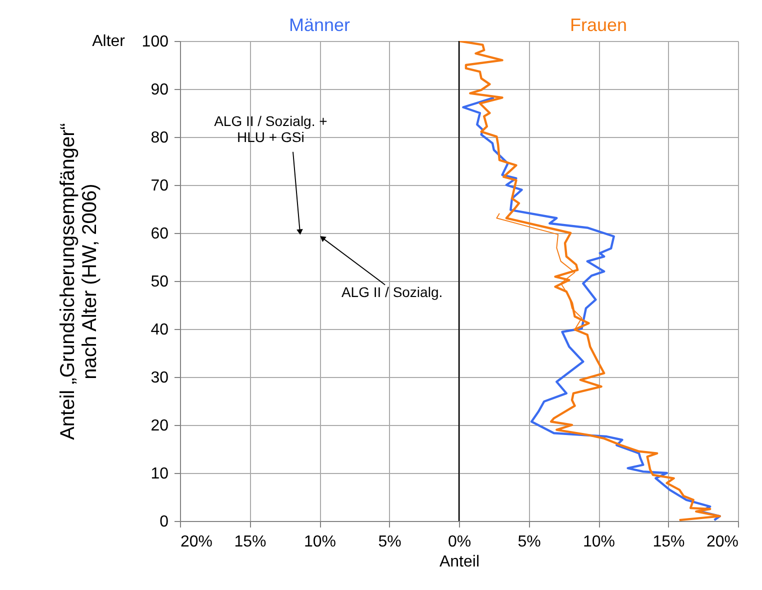  I want to click on y-tick-label: 0, so click(164, 522).